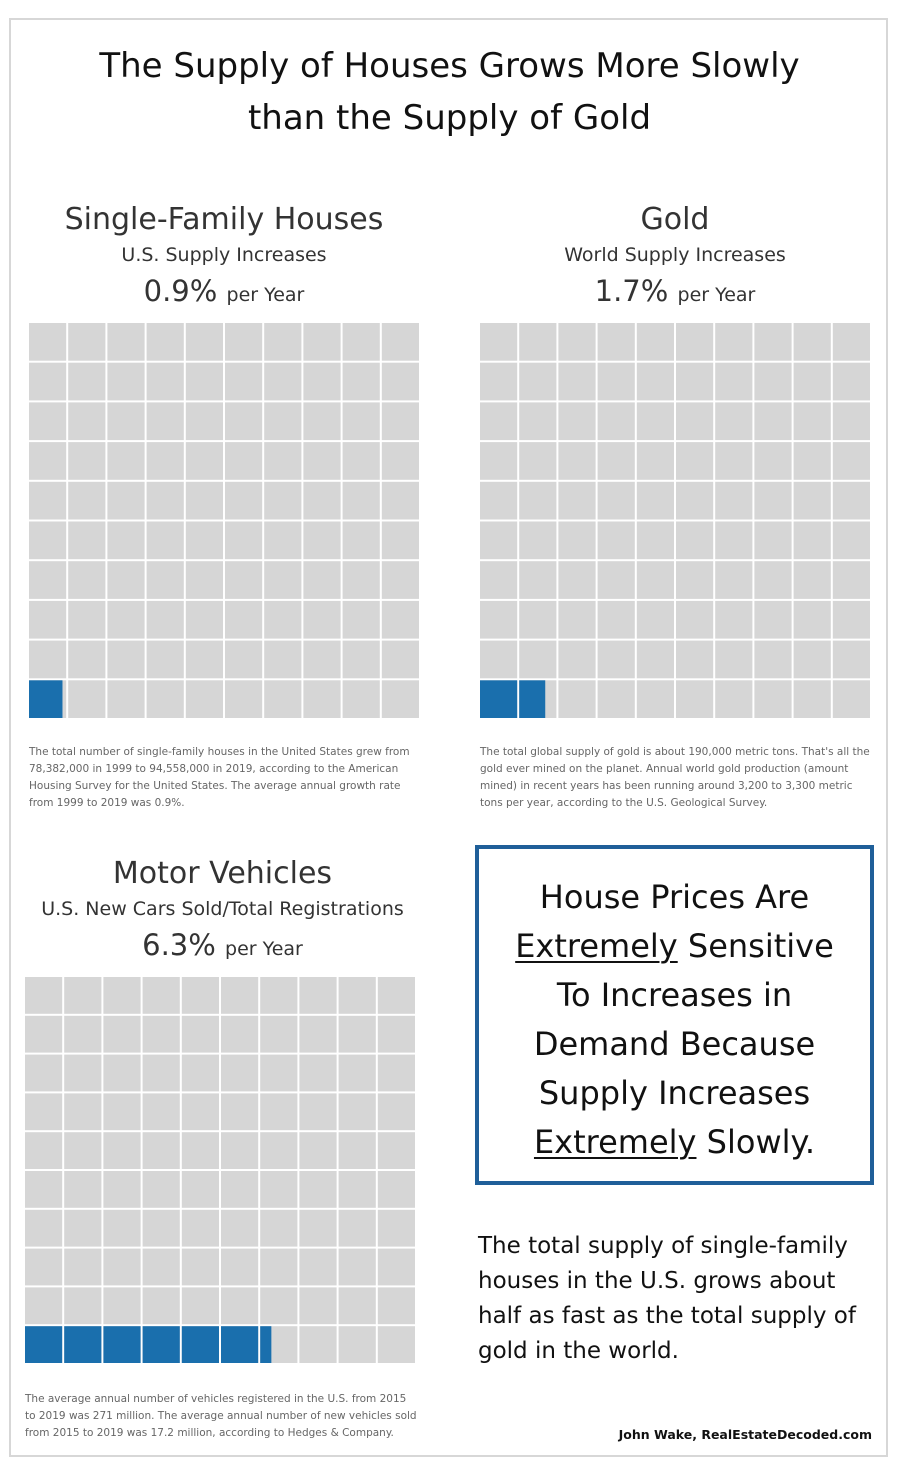  I want to click on houses-waffle-chart, so click(224, 520).